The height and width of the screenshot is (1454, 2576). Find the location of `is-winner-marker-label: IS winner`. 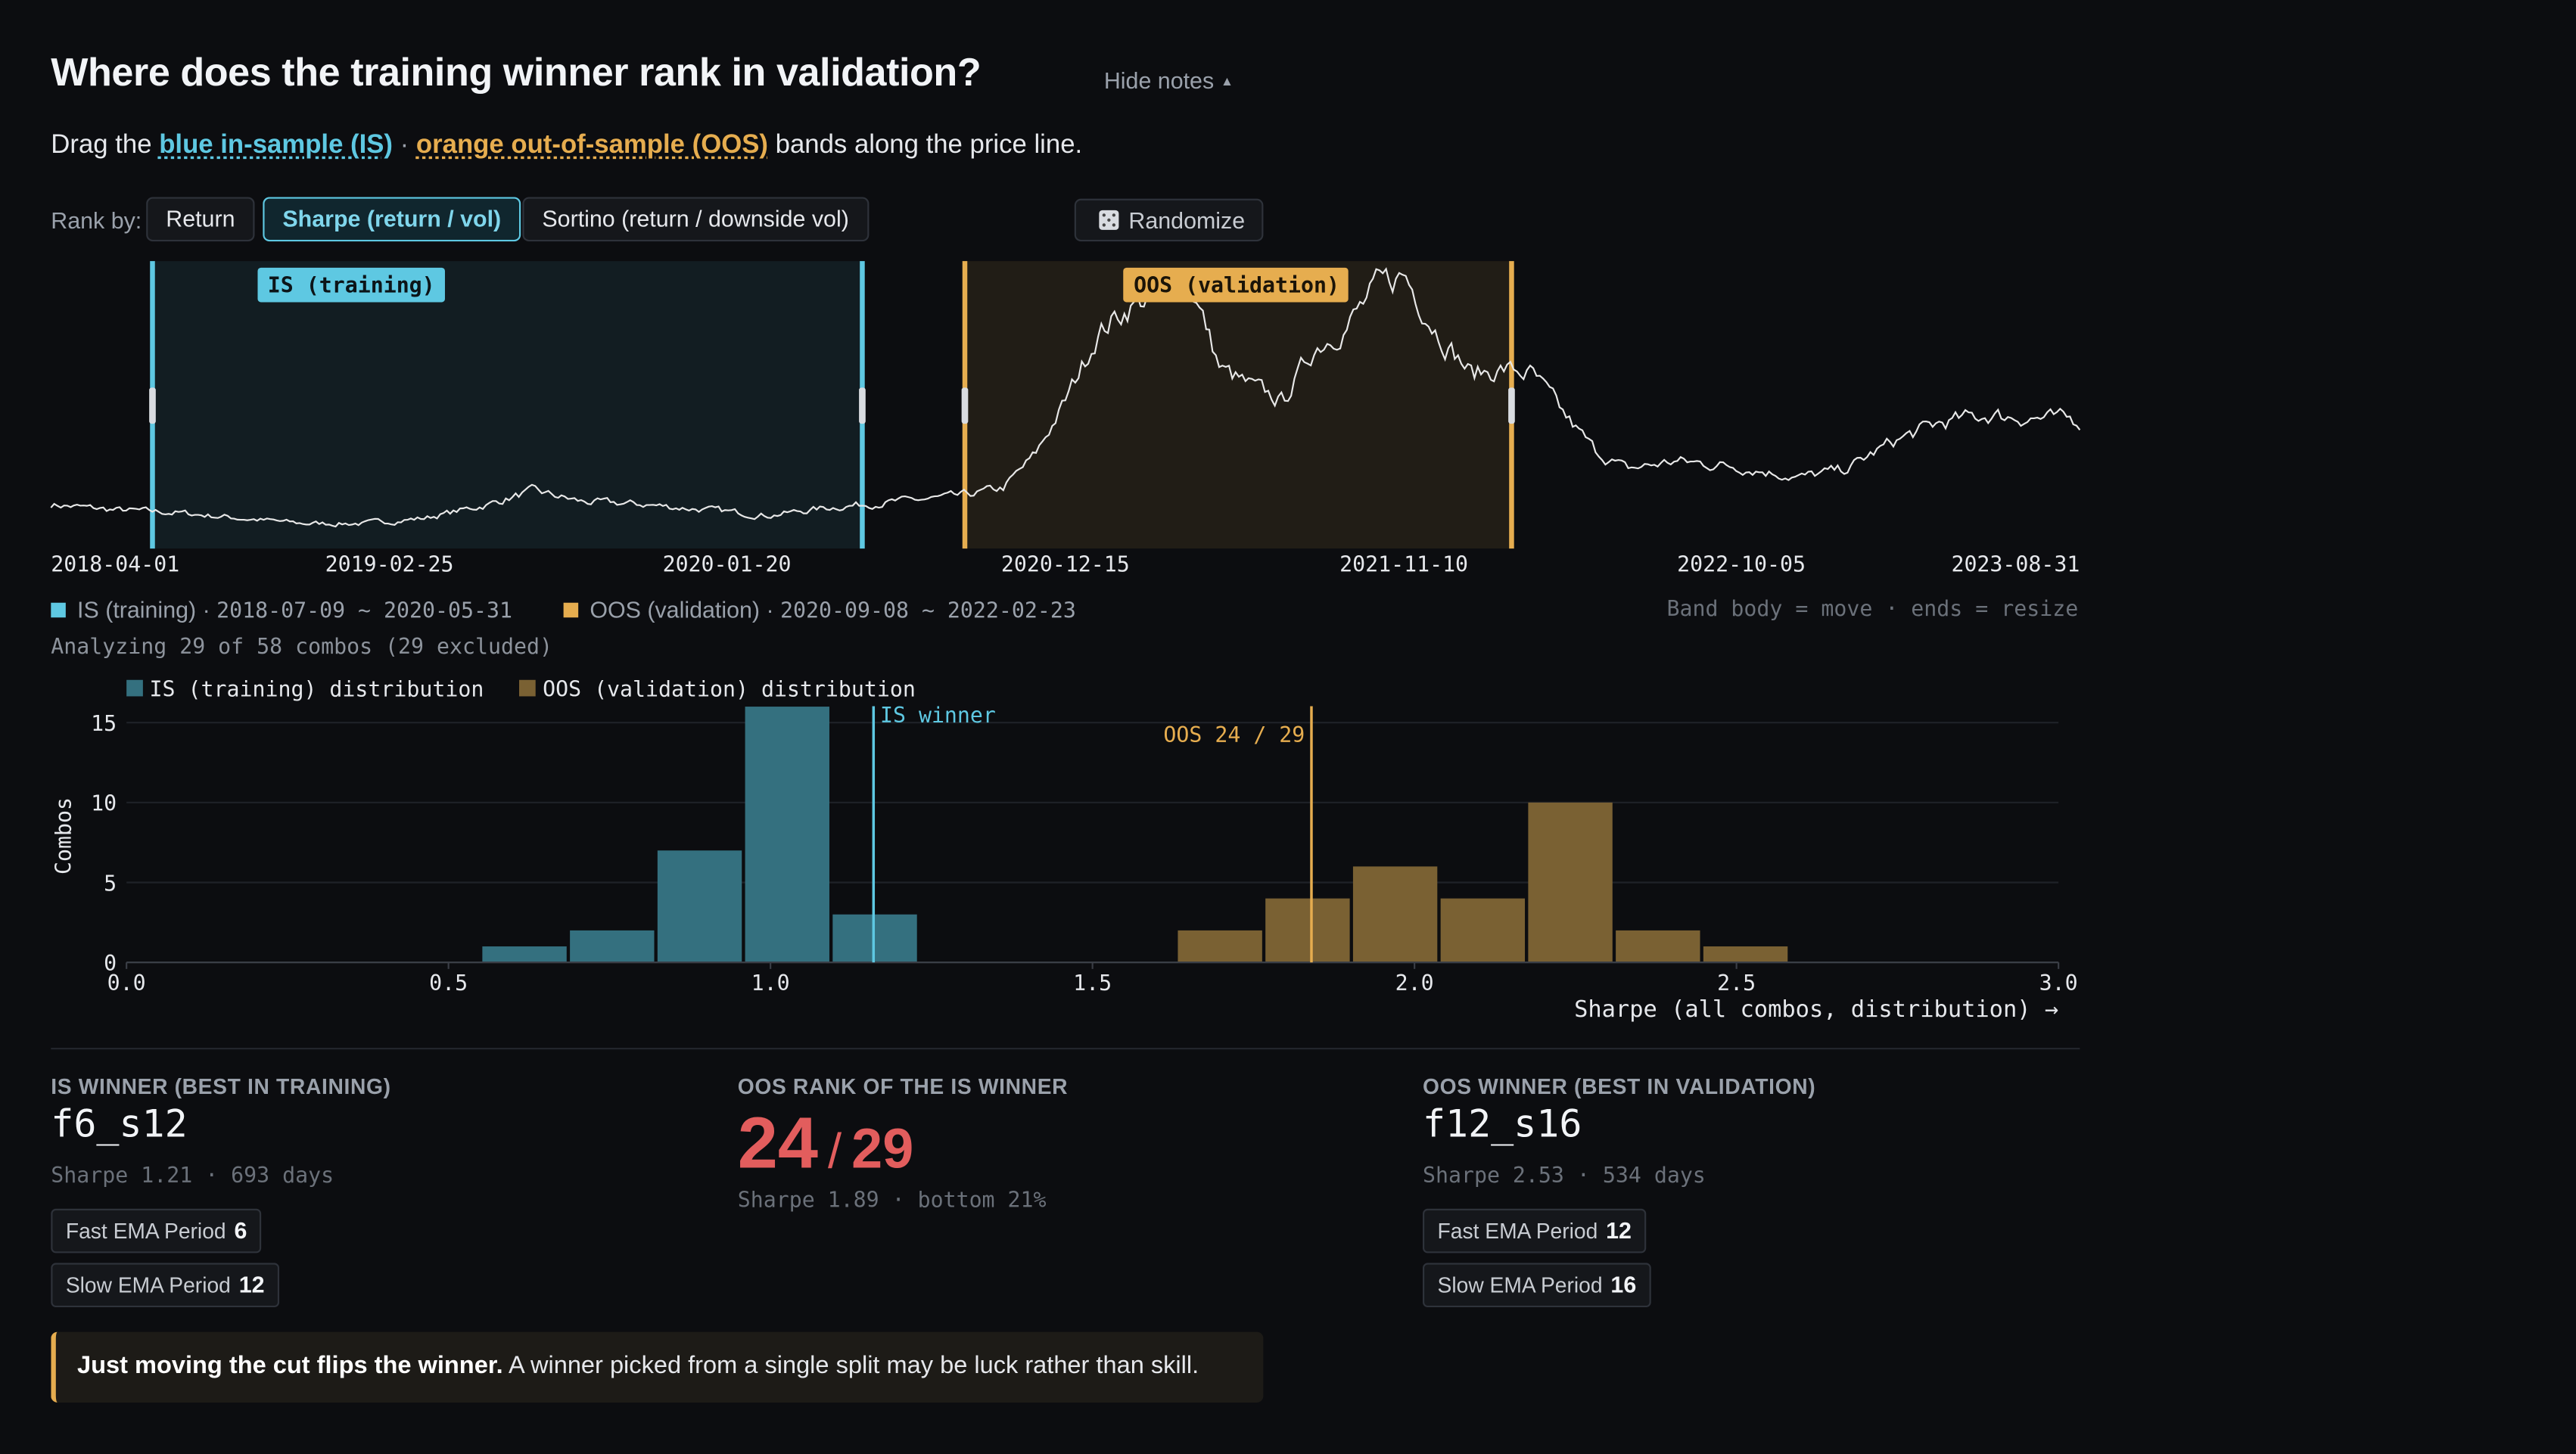

is-winner-marker-label: IS winner is located at coordinates (938, 715).